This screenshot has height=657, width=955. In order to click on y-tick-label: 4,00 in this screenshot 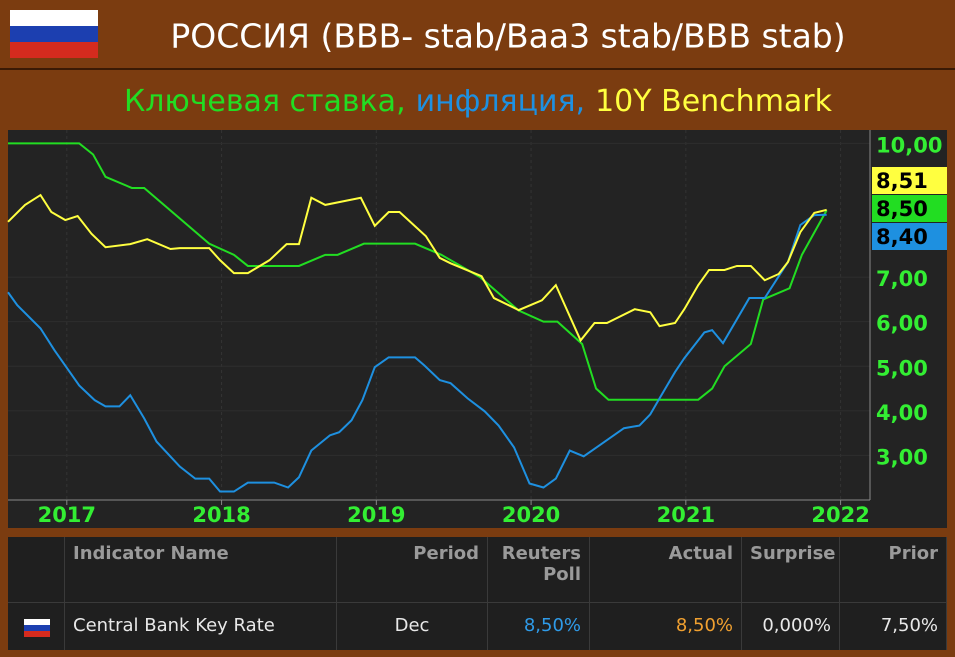, I will do `click(902, 413)`.